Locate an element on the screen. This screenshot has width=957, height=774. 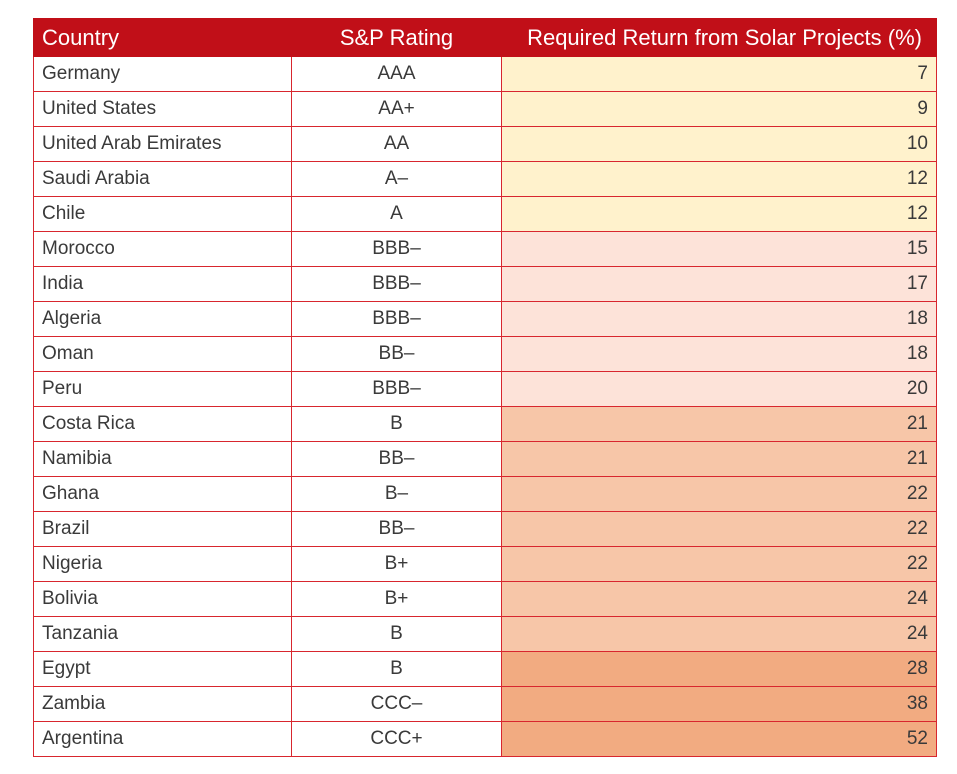
rating-cell: CCC– is located at coordinates (396, 704).